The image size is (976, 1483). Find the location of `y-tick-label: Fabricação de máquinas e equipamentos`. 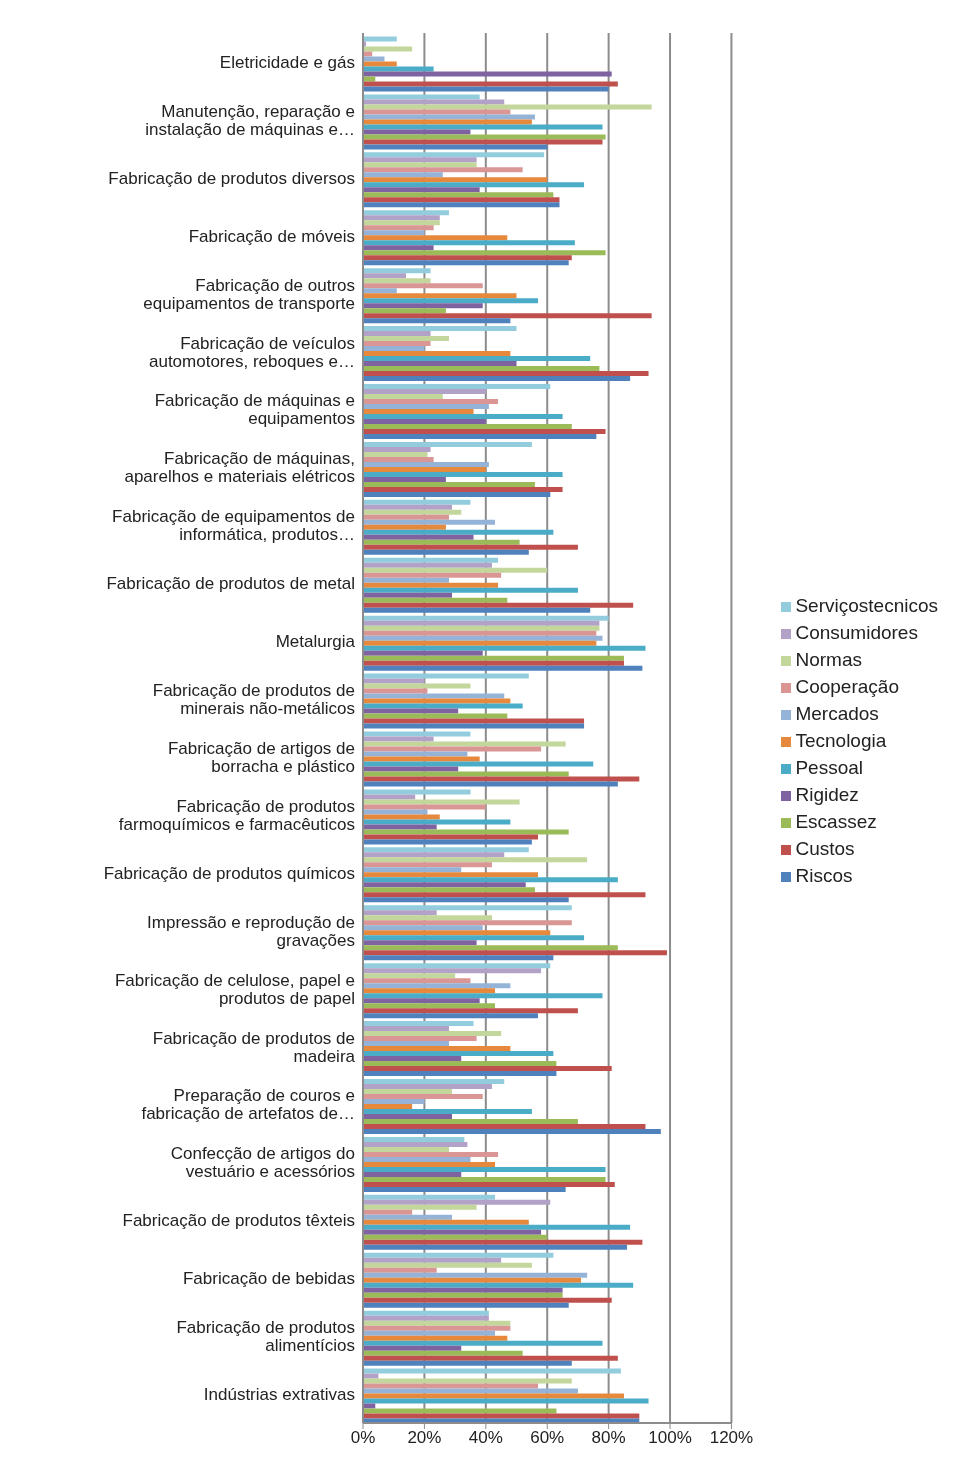

y-tick-label: Fabricação de máquinas e equipamentos is located at coordinates (254, 409).